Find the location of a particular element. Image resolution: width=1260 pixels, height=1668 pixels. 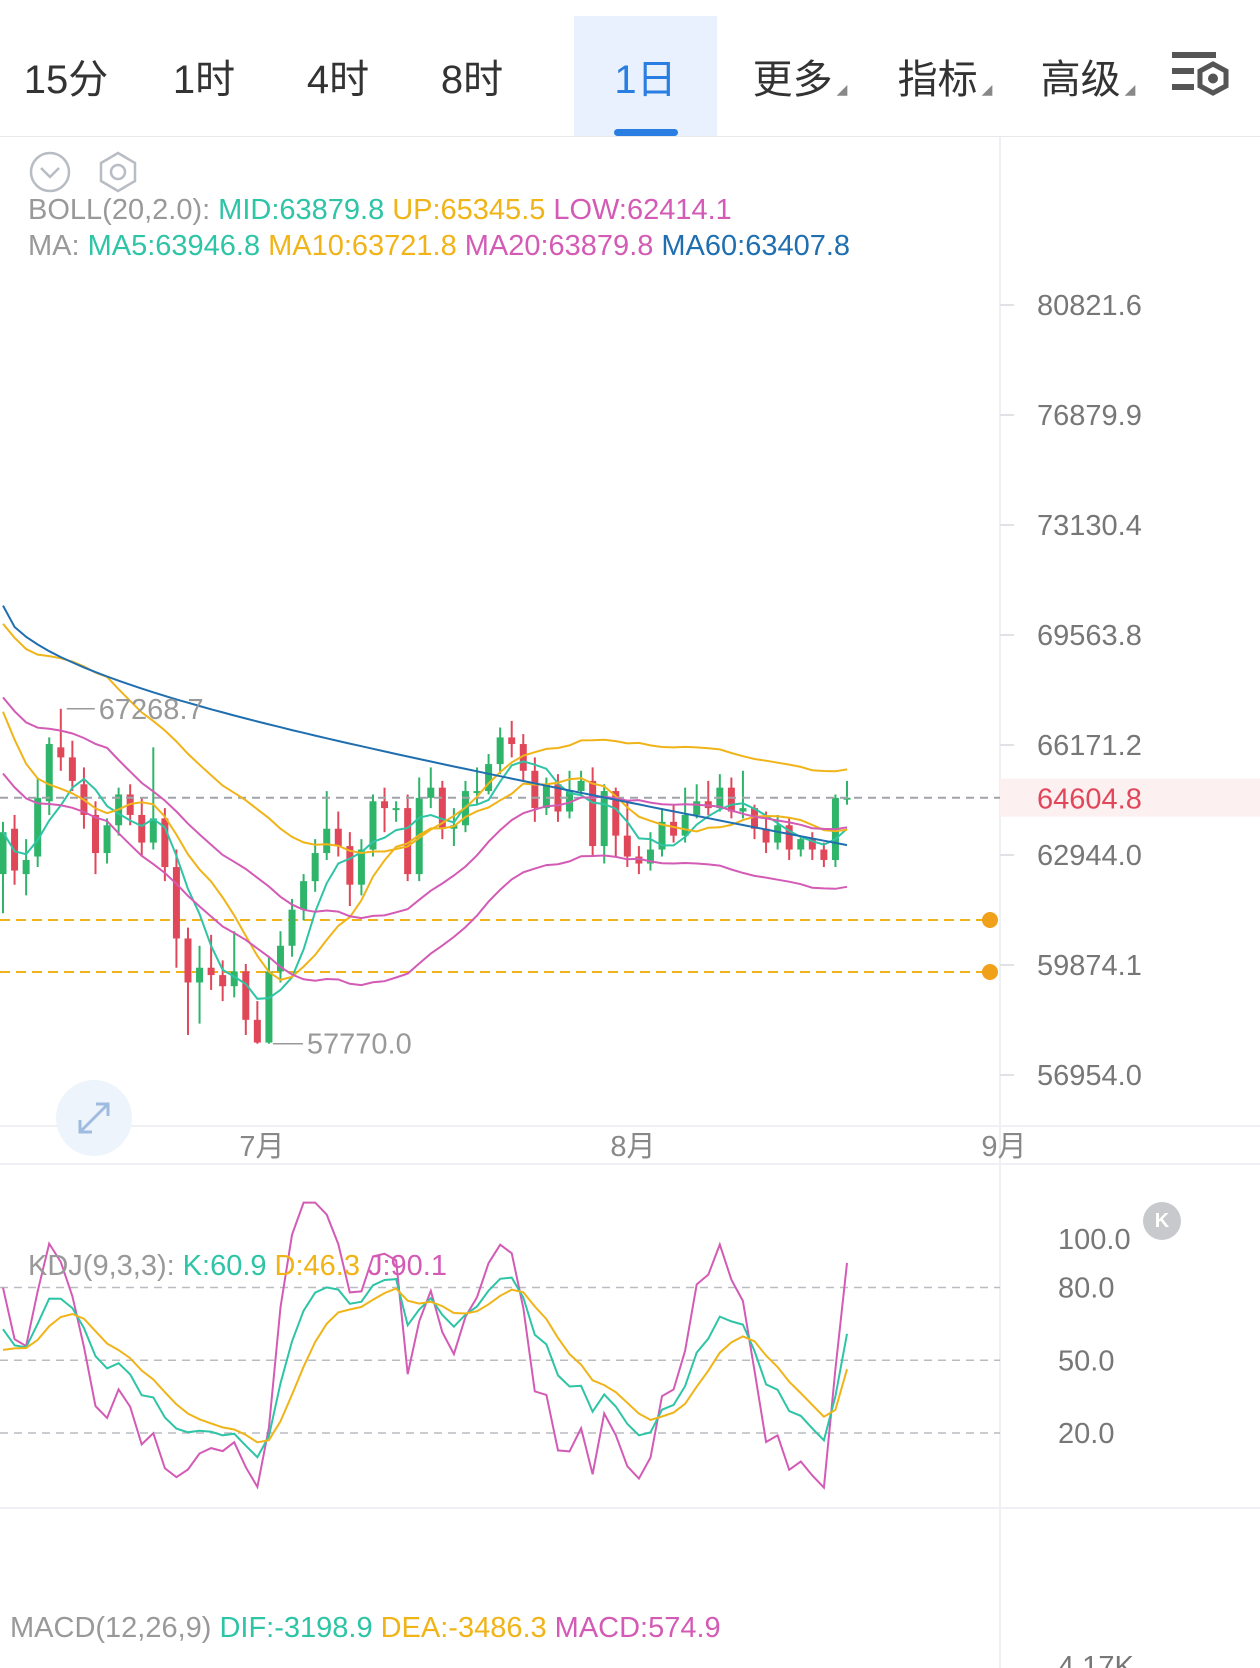

kdj-j-line is located at coordinates (425, 1345).